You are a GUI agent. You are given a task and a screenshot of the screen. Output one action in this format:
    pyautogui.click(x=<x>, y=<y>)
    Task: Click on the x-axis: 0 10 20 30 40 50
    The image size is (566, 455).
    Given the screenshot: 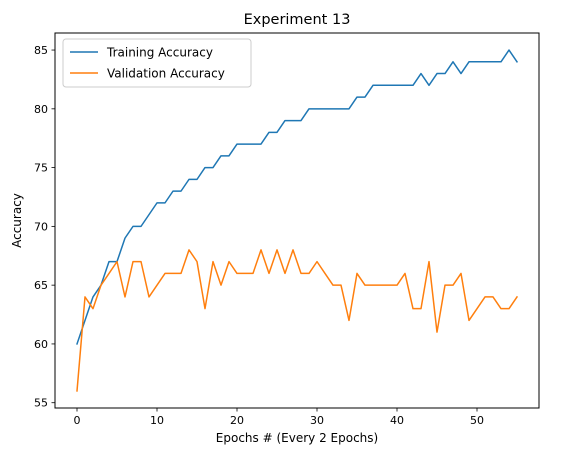 What is the action you would take?
    pyautogui.click(x=279, y=417)
    